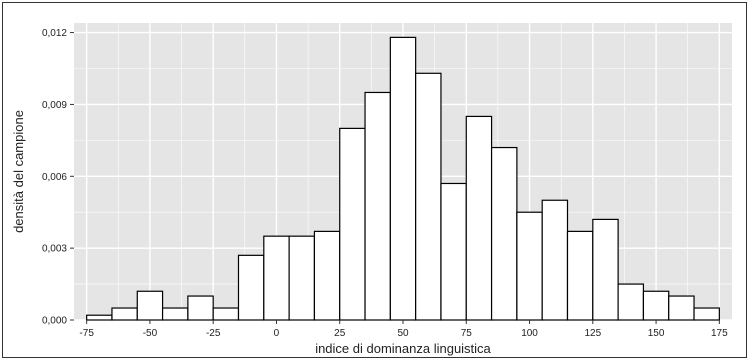  I want to click on x-tick-label: 75, so click(467, 333).